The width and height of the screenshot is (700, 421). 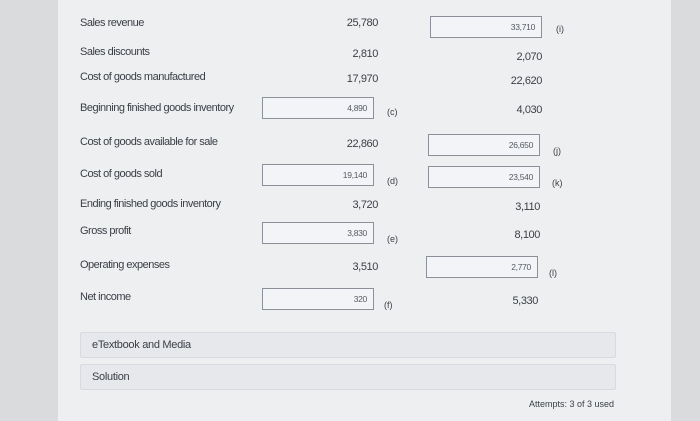 I want to click on sales-revenue-label: Sales revenue, so click(x=112, y=23).